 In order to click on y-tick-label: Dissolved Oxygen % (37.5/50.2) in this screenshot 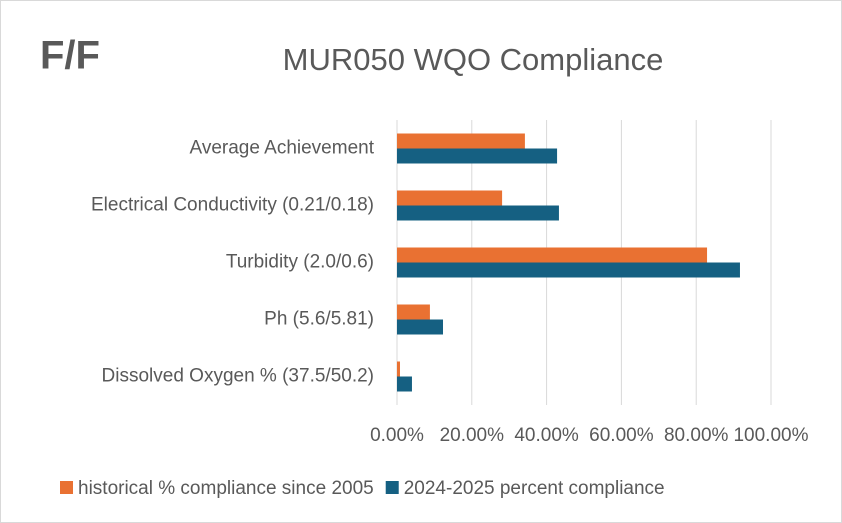, I will do `click(238, 376)`.